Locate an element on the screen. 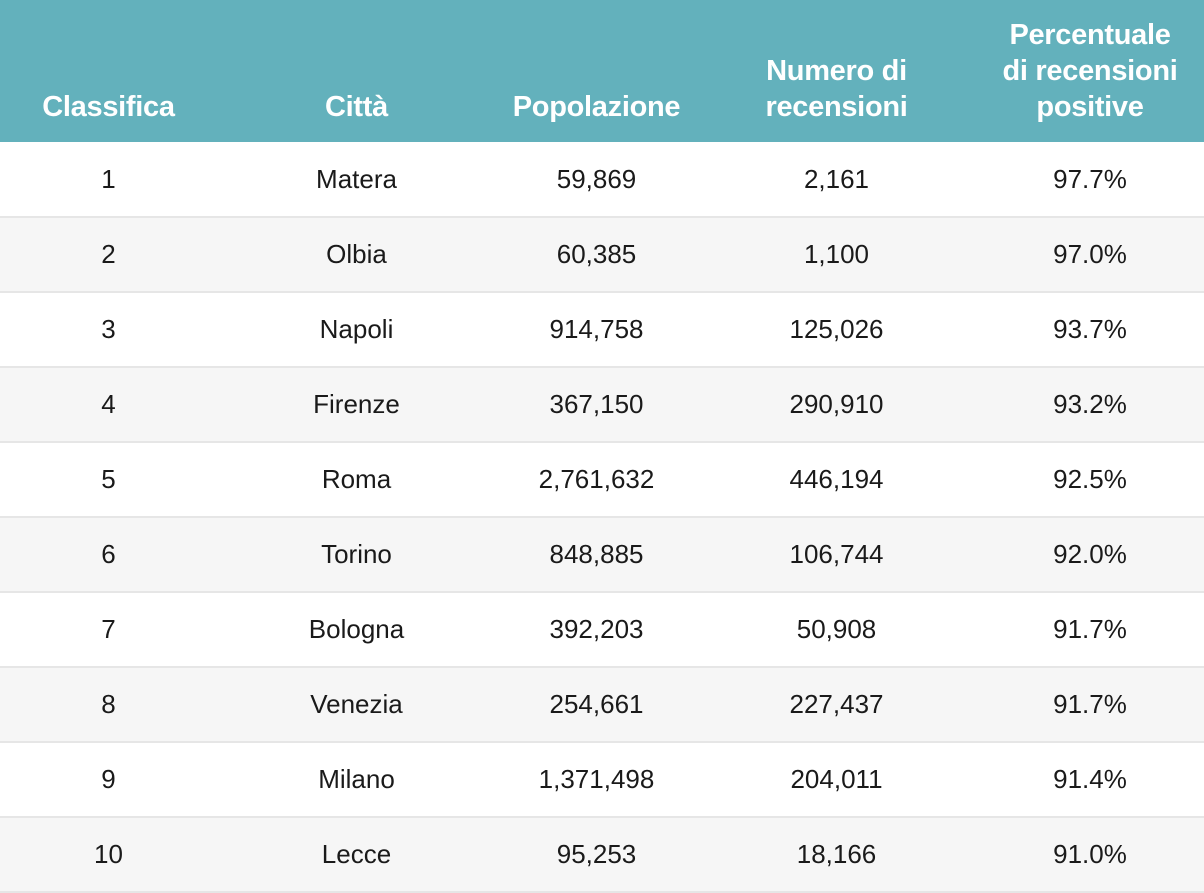  cell-population: 2,761,632 is located at coordinates (596, 480).